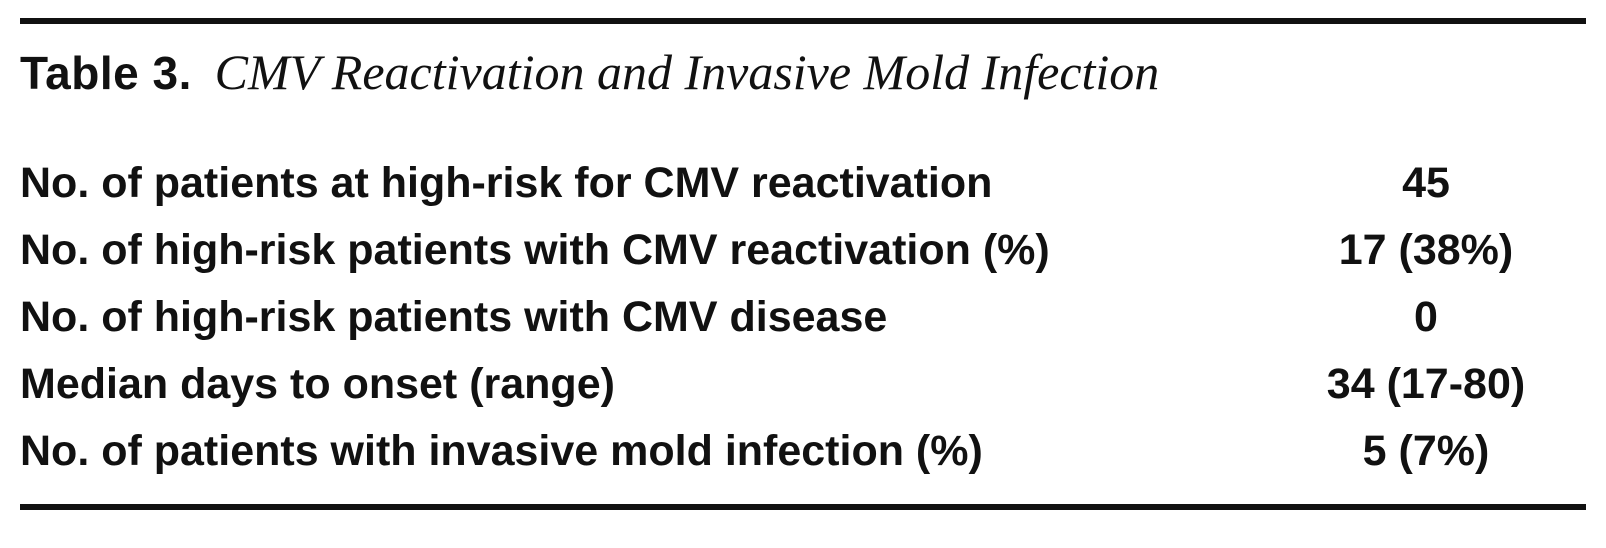 This screenshot has width=1606, height=548. I want to click on row-value: 17 (38%), so click(1426, 250).